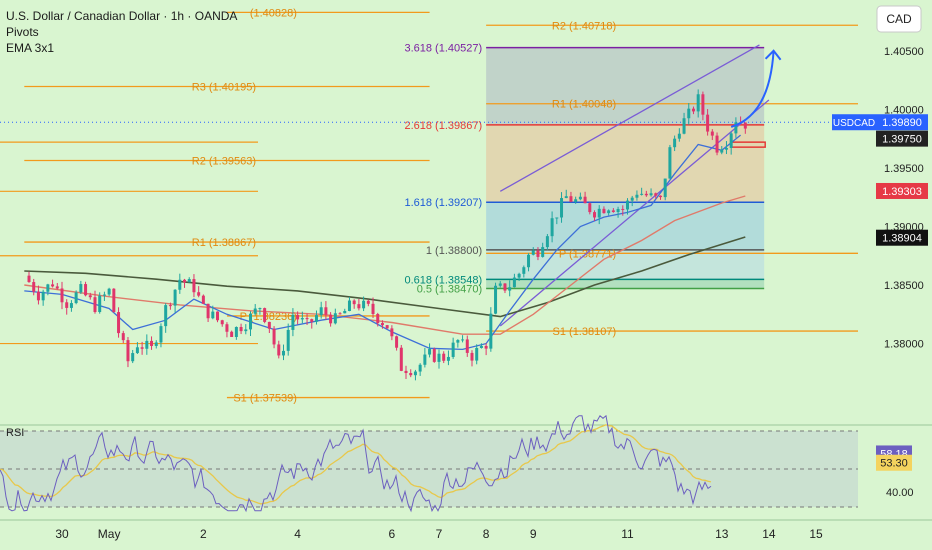 This screenshot has width=932, height=550. I want to click on rsi-signal-line, so click(356, 464).